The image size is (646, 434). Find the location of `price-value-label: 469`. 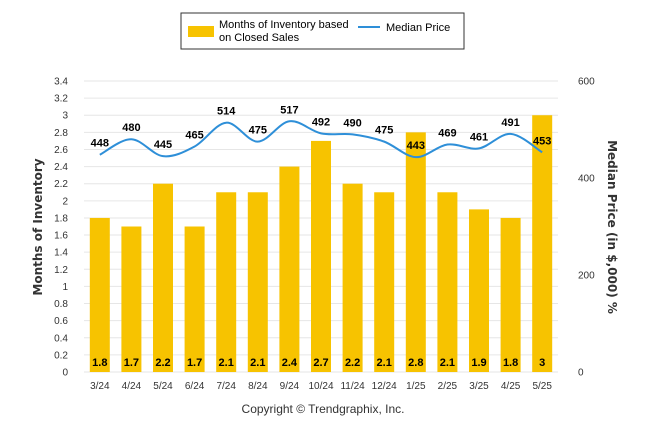

price-value-label: 469 is located at coordinates (447, 134).